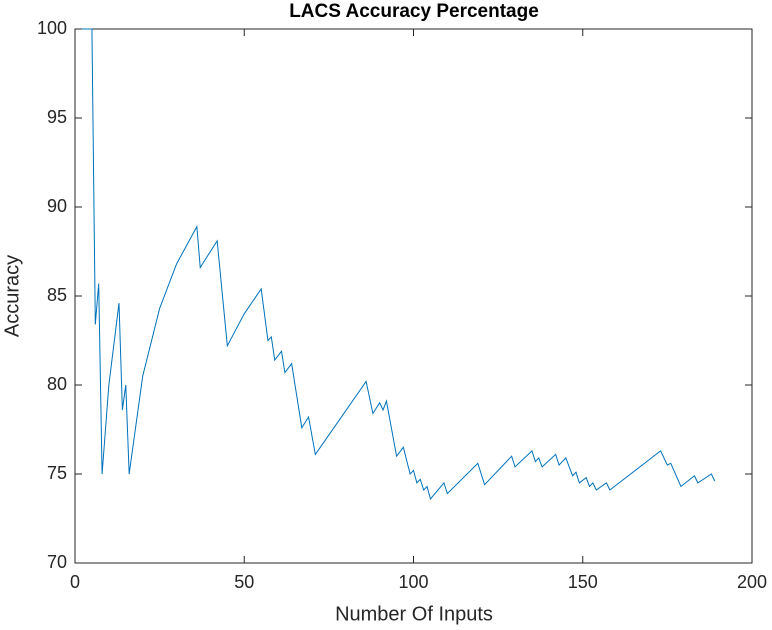 The height and width of the screenshot is (630, 772). I want to click on x-axis-label: Number Of Inputs, so click(414, 614).